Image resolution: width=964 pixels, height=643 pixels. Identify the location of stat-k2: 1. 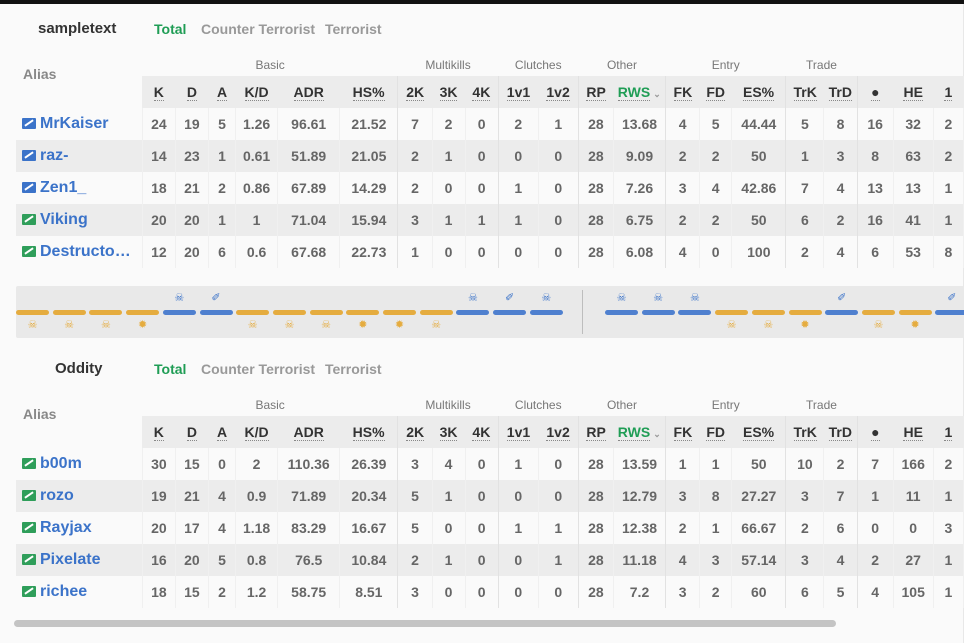
(415, 252).